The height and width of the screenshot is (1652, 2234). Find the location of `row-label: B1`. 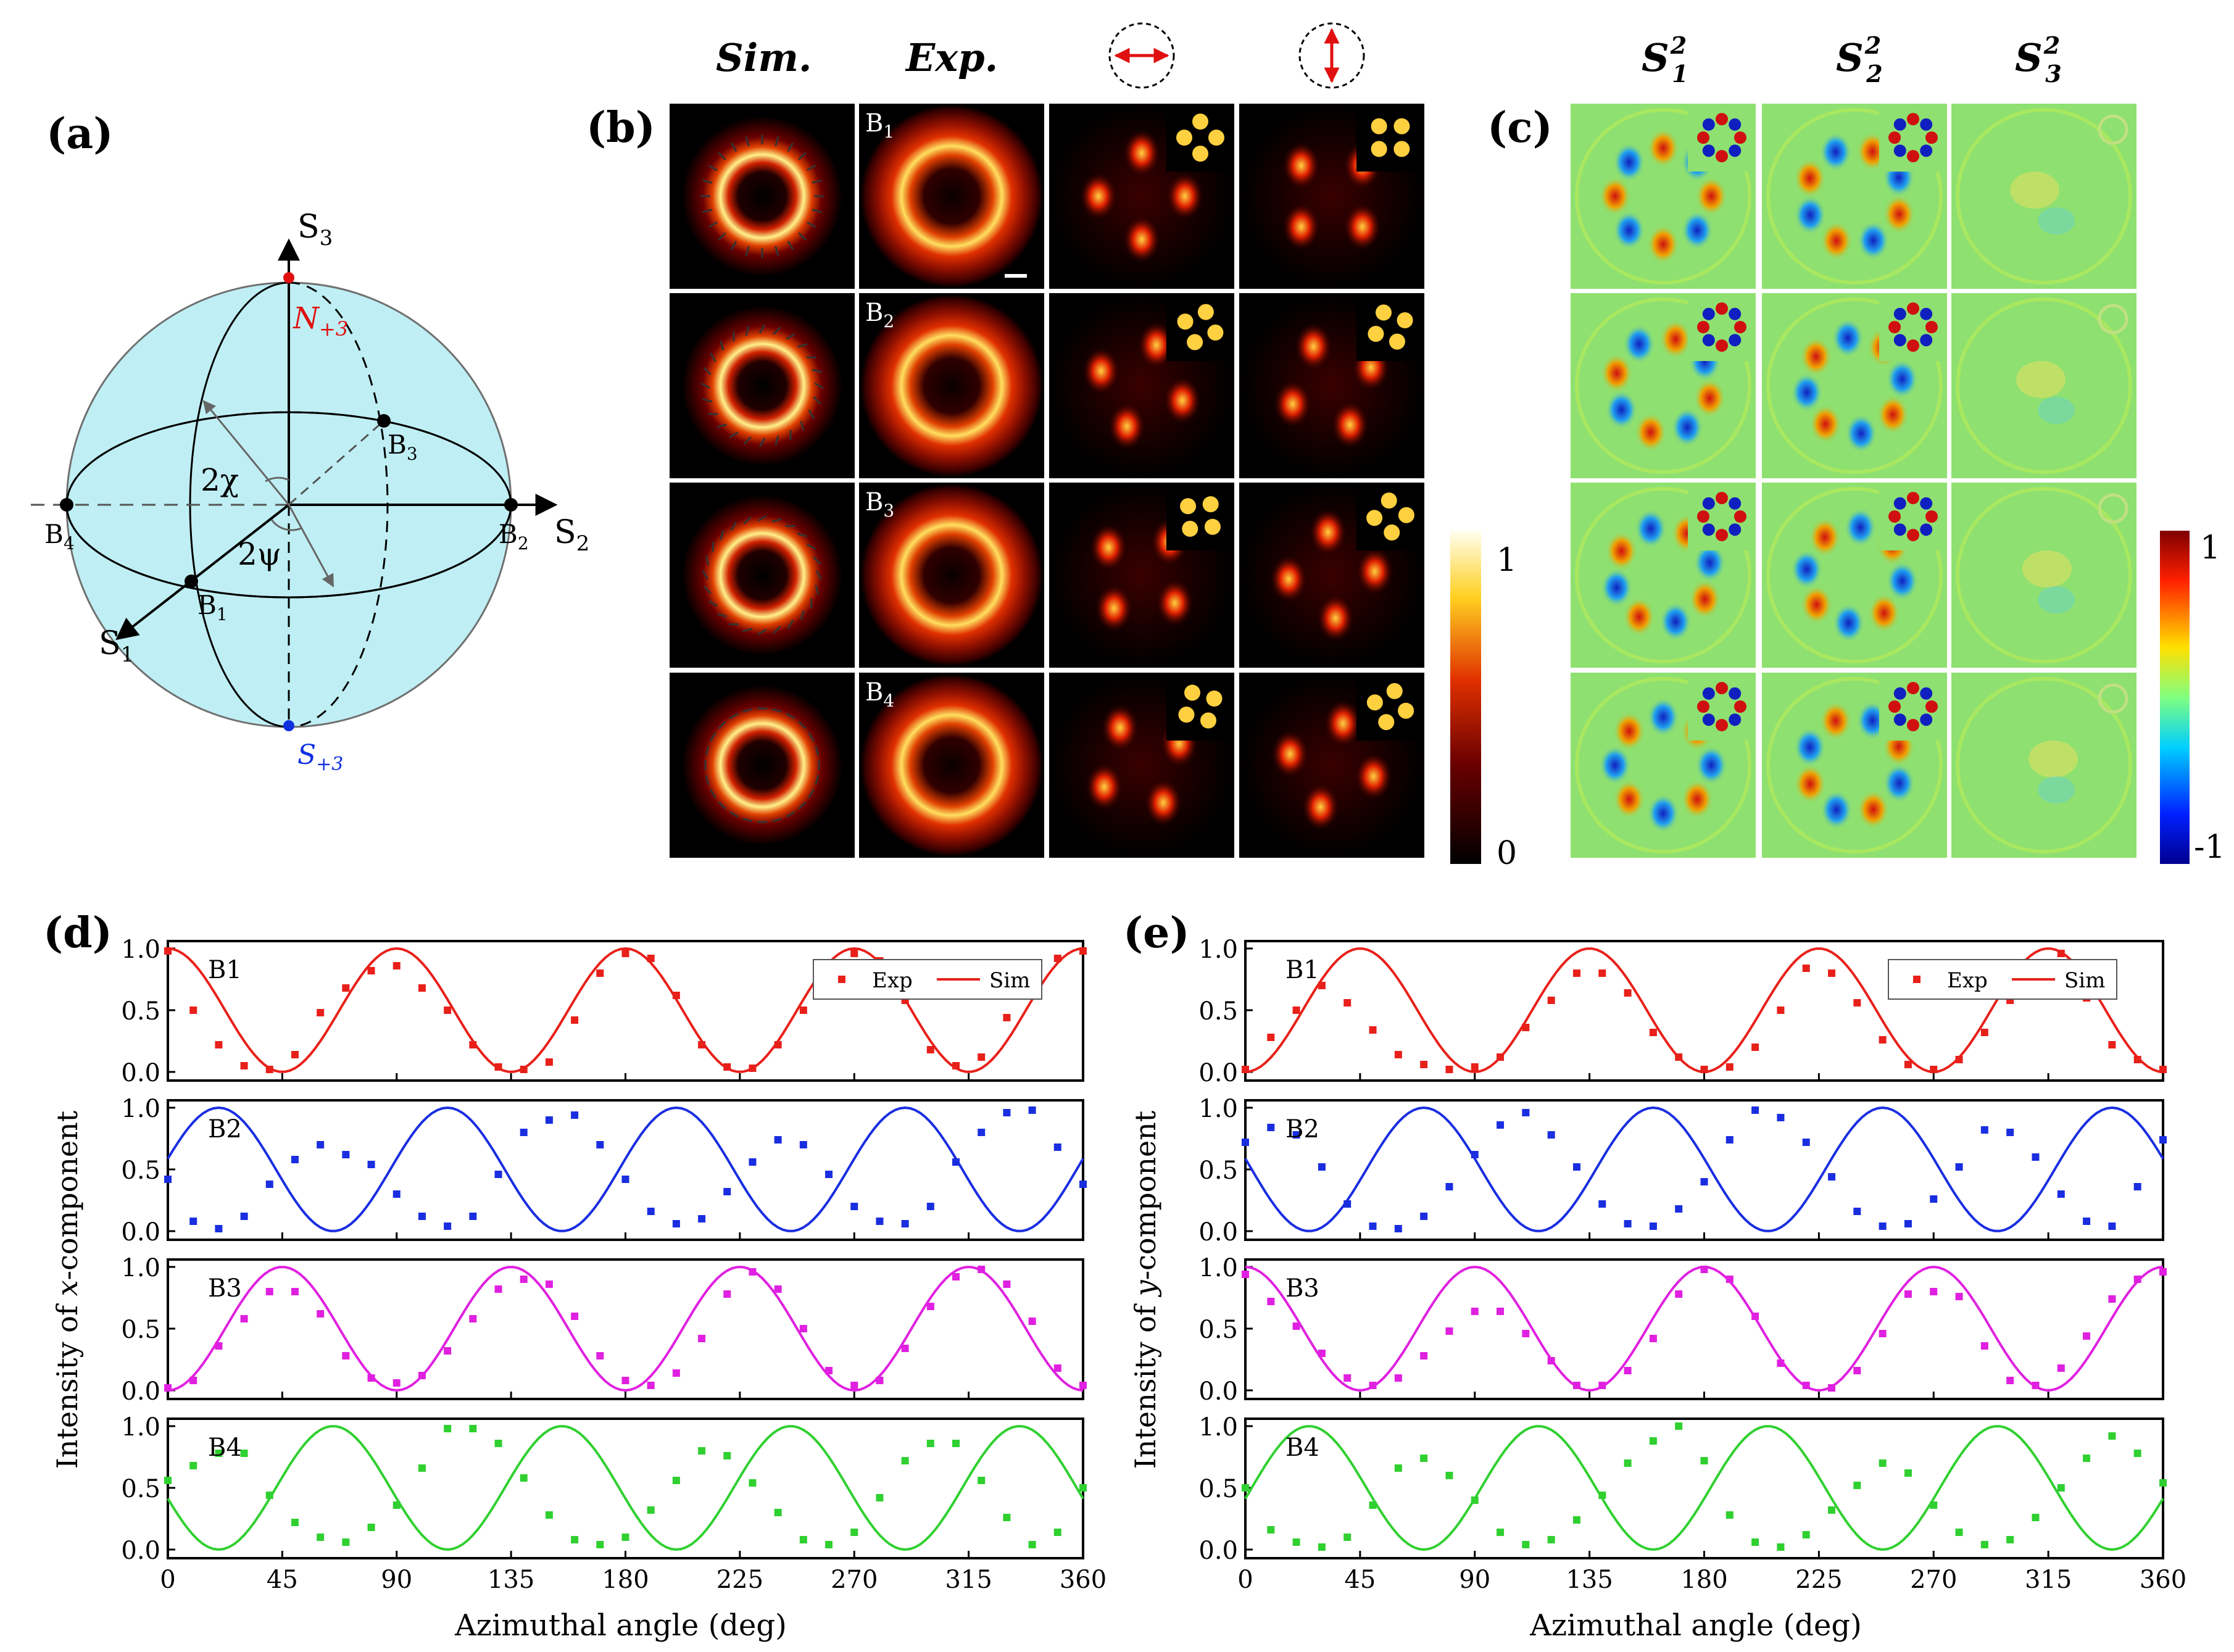

row-label: B1 is located at coordinates (225, 970).